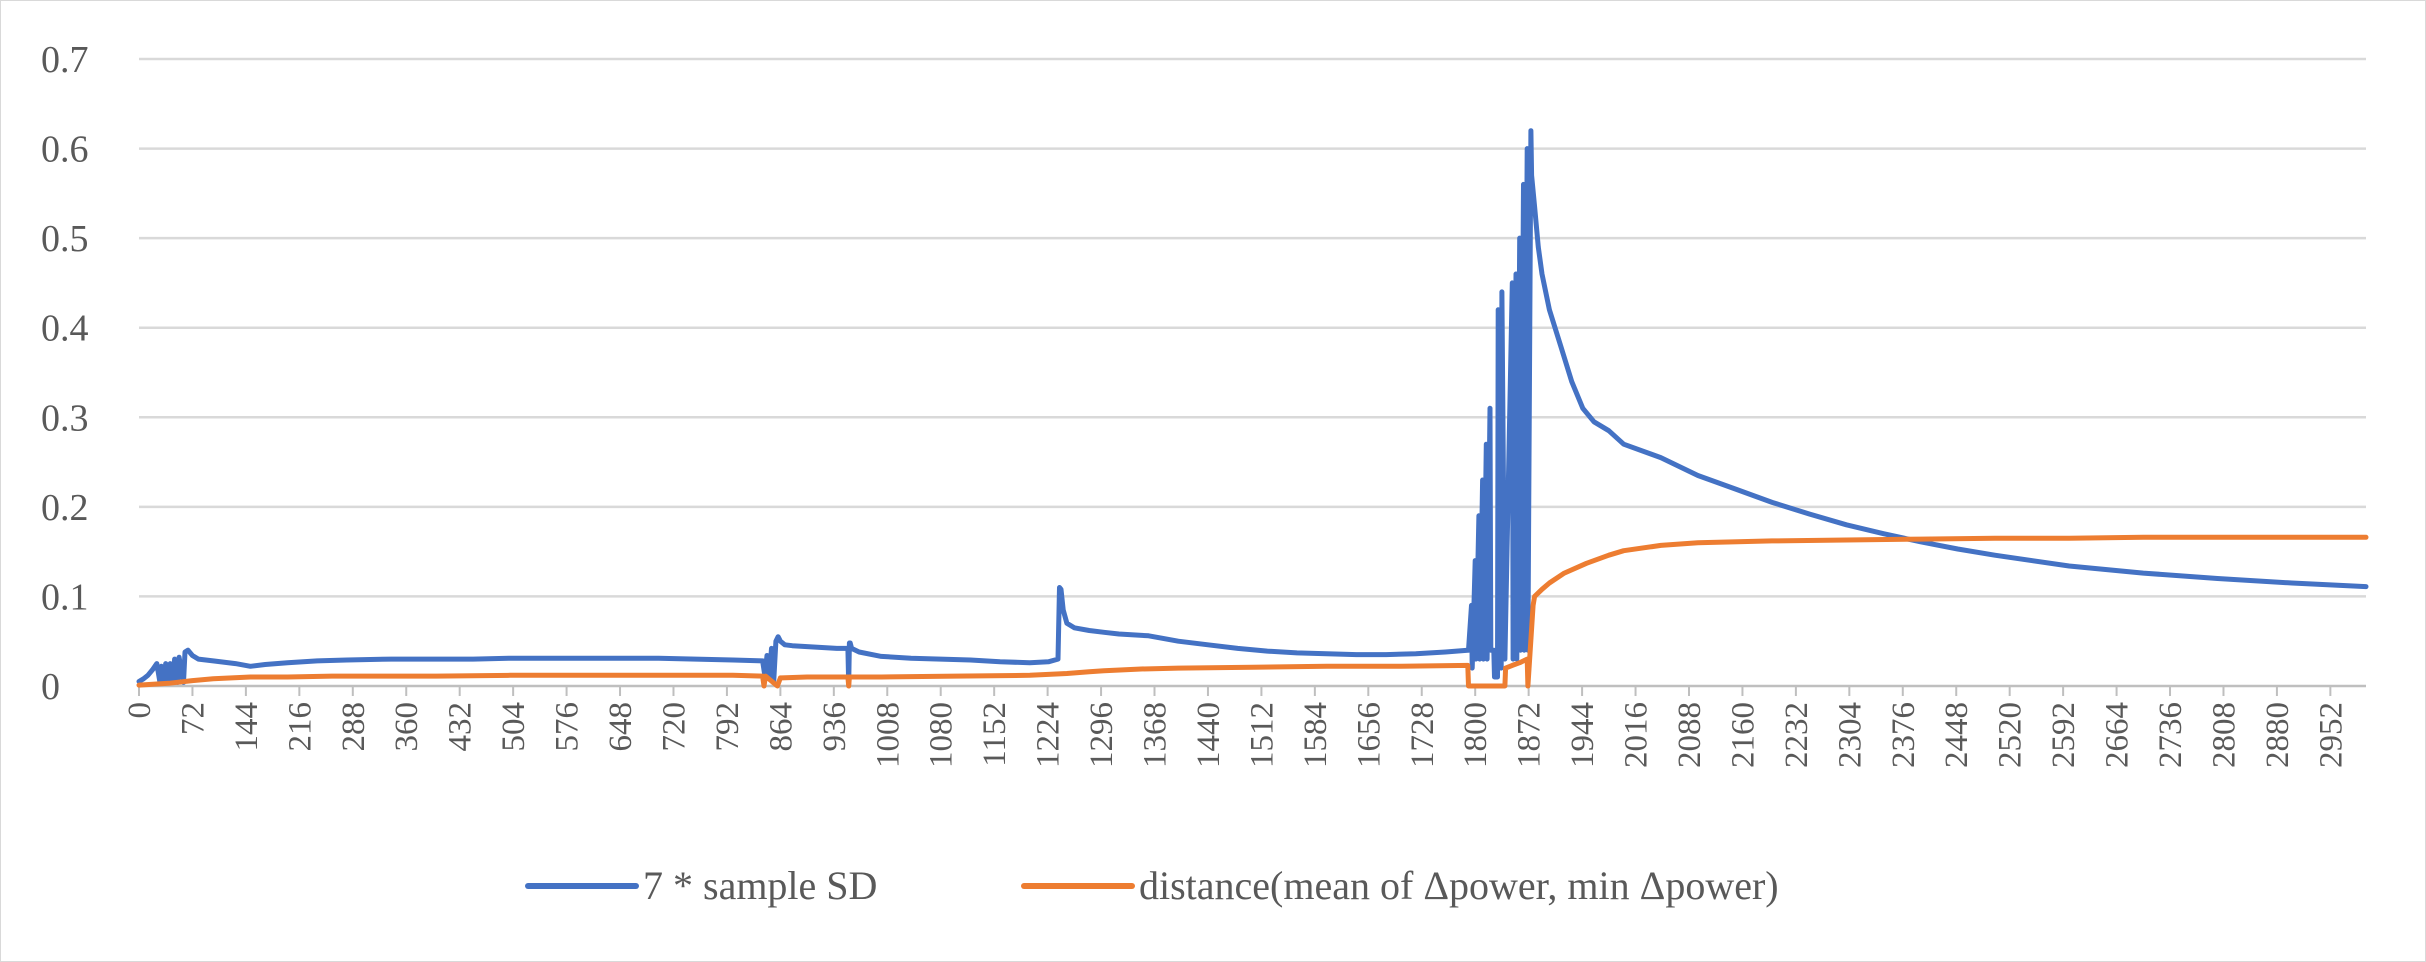 Image resolution: width=2426 pixels, height=962 pixels. What do you see at coordinates (1957, 735) in the screenshot?
I see `x-tick-label: 2448` at bounding box center [1957, 735].